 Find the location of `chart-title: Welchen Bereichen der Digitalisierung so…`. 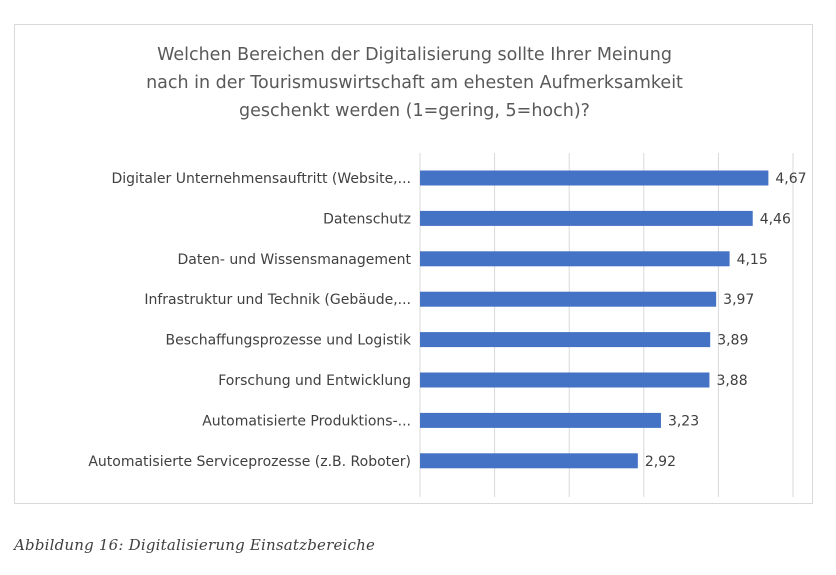

chart-title: Welchen Bereichen der Digitalisierung so… is located at coordinates (414, 83).